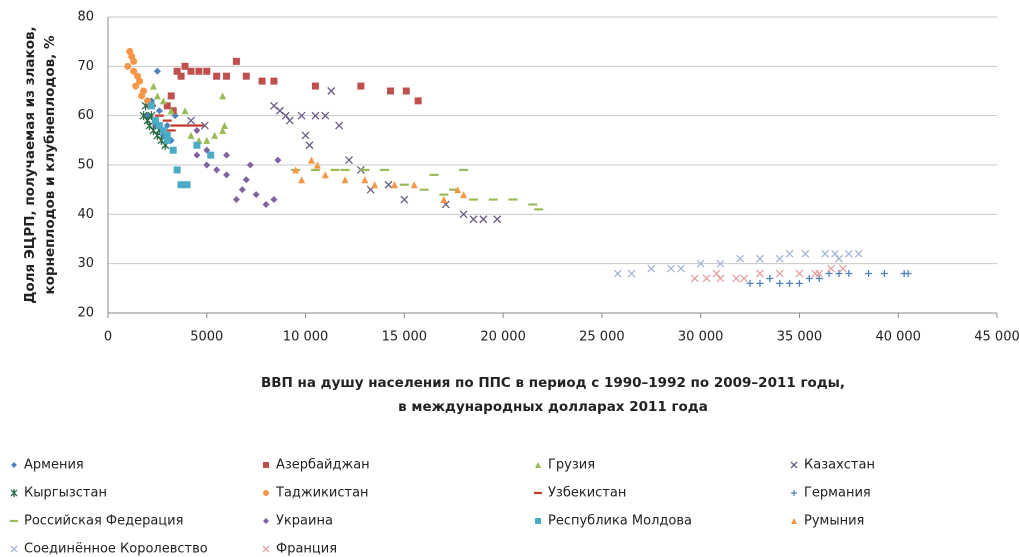 This screenshot has height=557, width=1019. I want to click on legend-label: Республика Молдова, so click(620, 521).